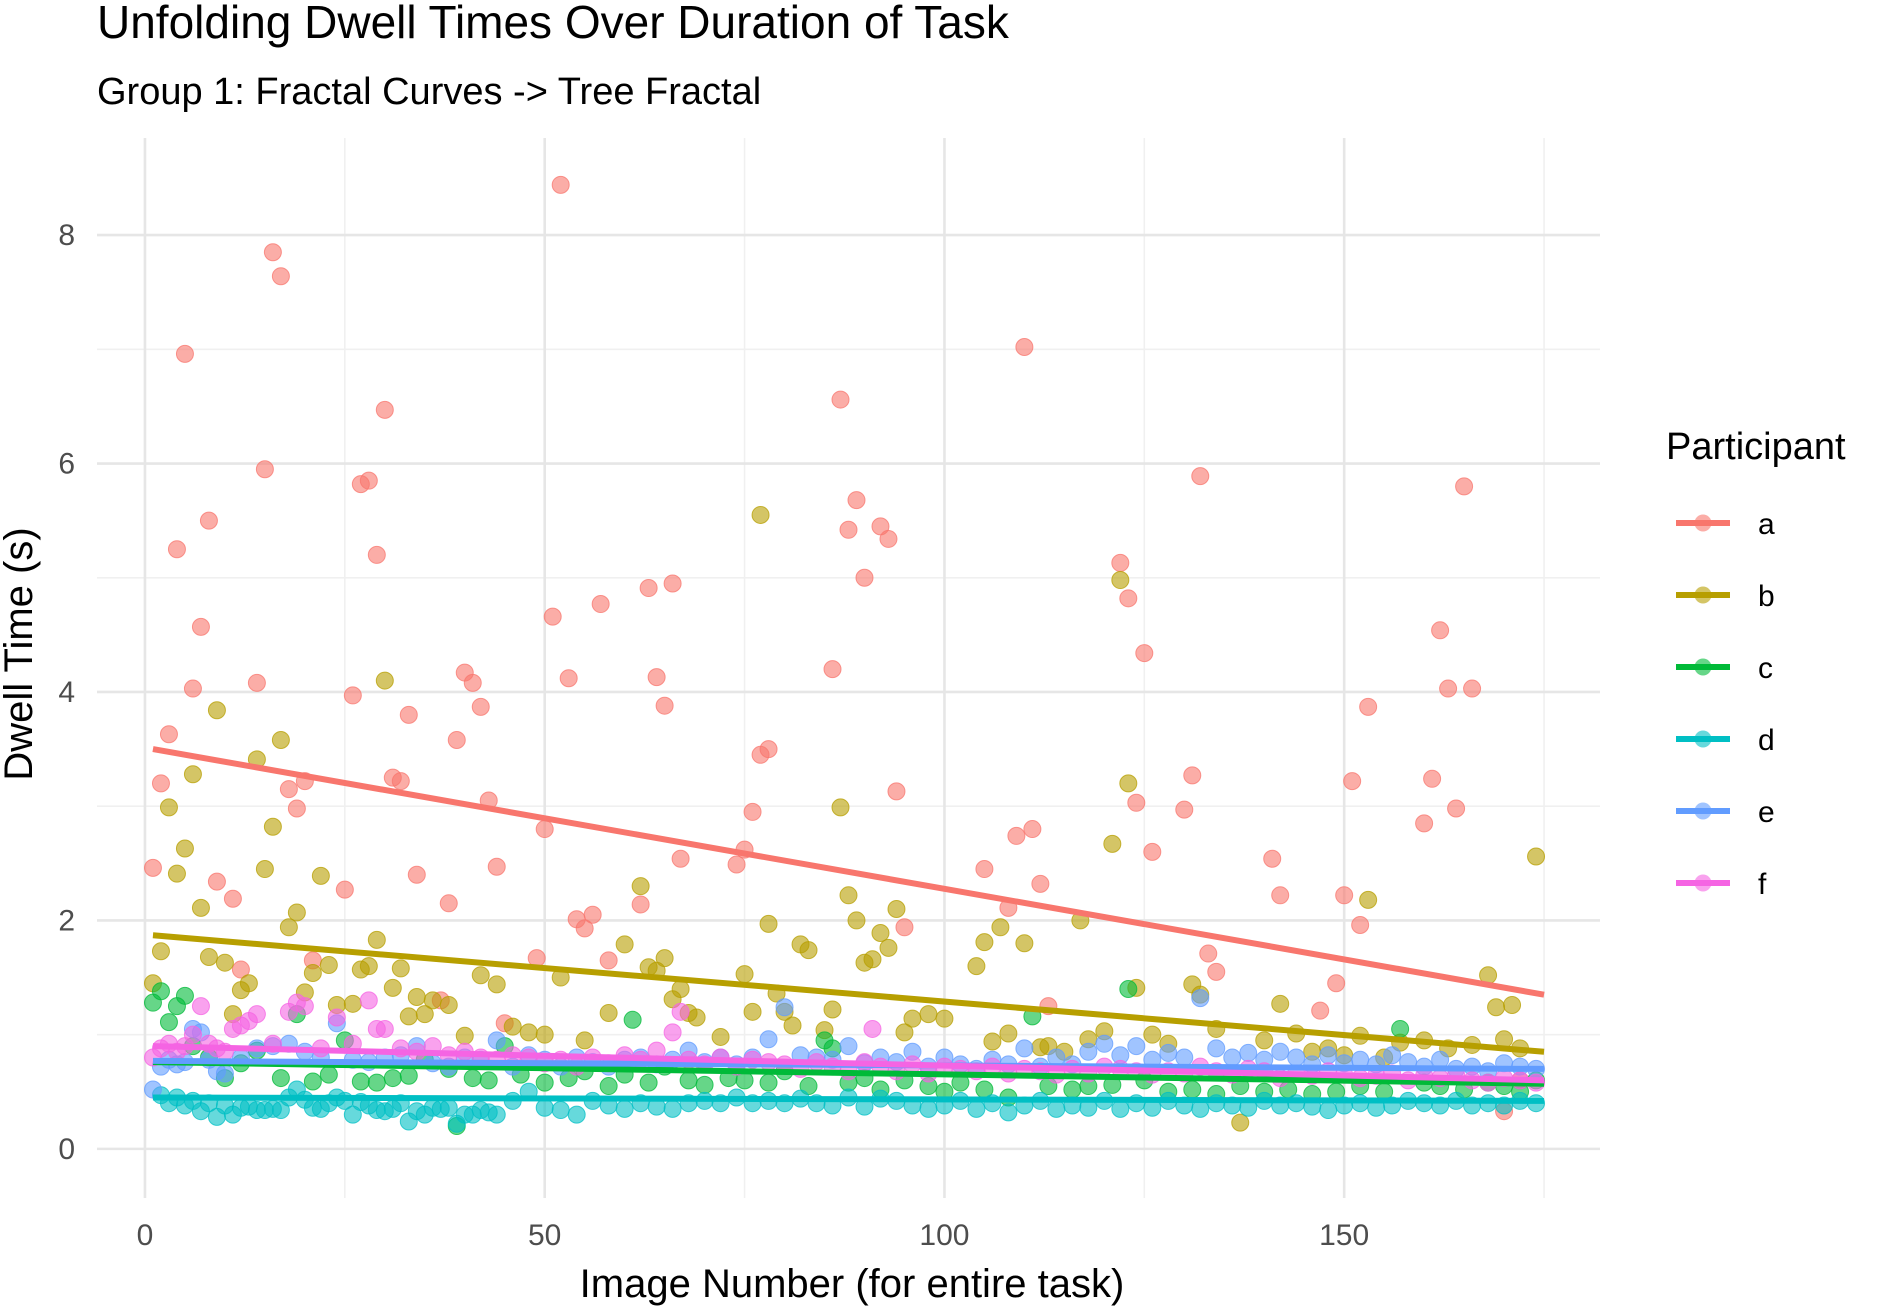 This screenshot has width=1883, height=1306. What do you see at coordinates (1766, 812) in the screenshot?
I see `legend-label-e: e` at bounding box center [1766, 812].